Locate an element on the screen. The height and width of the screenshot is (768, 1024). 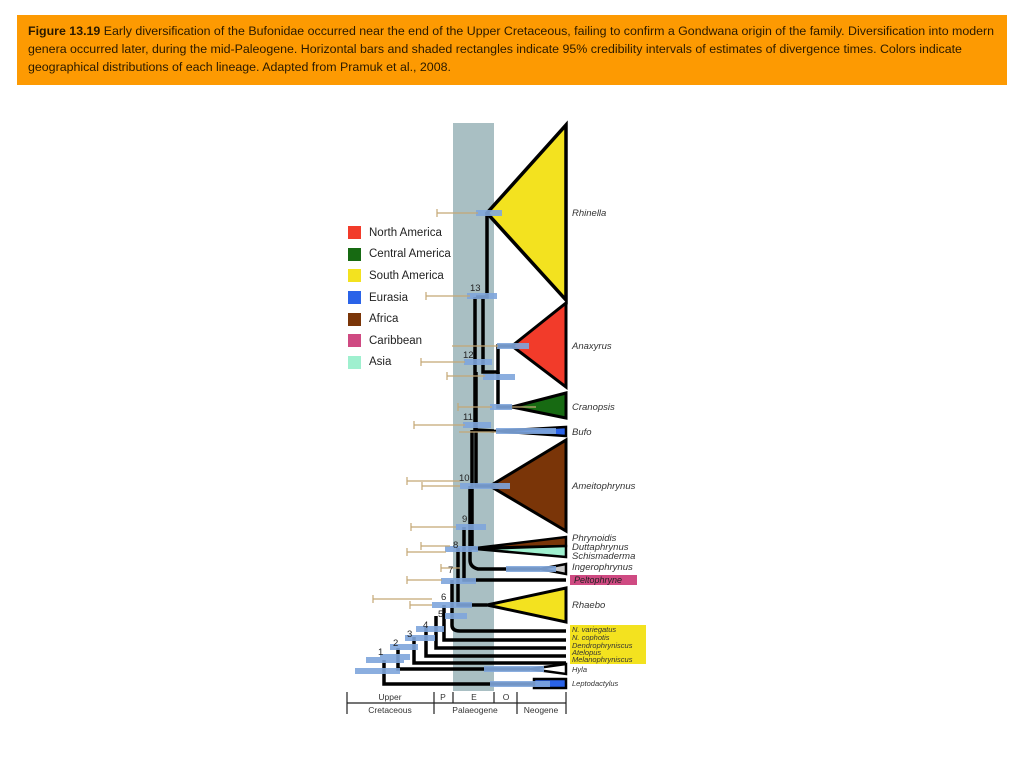
taxon-leptodactylus: Leptodactylus is located at coordinates (595, 683).